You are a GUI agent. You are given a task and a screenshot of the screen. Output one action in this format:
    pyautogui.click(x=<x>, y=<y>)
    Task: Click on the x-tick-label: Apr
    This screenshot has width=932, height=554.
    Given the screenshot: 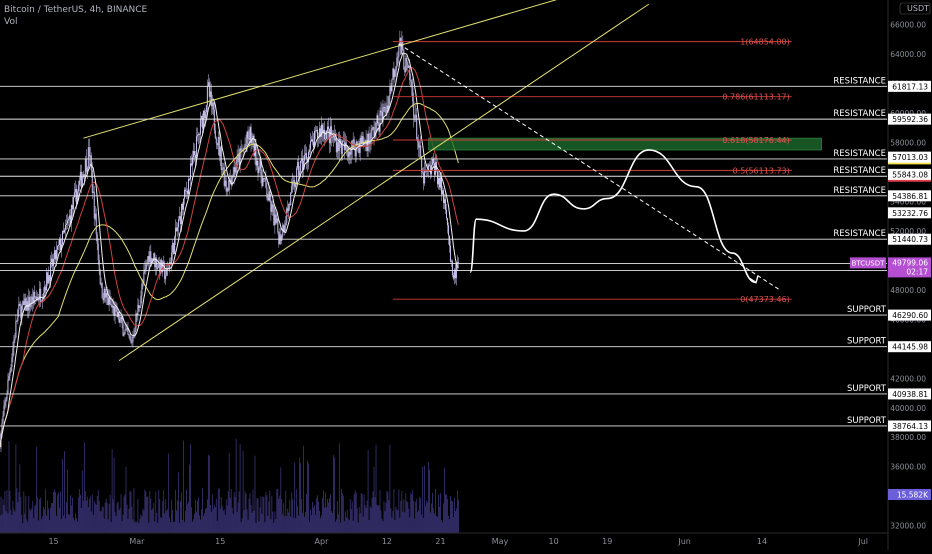 What is the action you would take?
    pyautogui.click(x=322, y=541)
    